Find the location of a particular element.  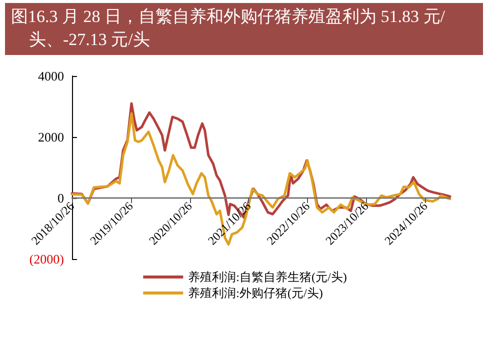

y-tick-label: 2000 is located at coordinates (51, 137).